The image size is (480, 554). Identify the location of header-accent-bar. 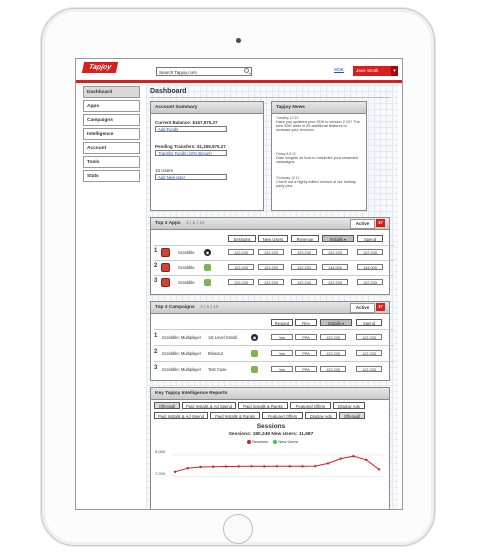
(239, 81).